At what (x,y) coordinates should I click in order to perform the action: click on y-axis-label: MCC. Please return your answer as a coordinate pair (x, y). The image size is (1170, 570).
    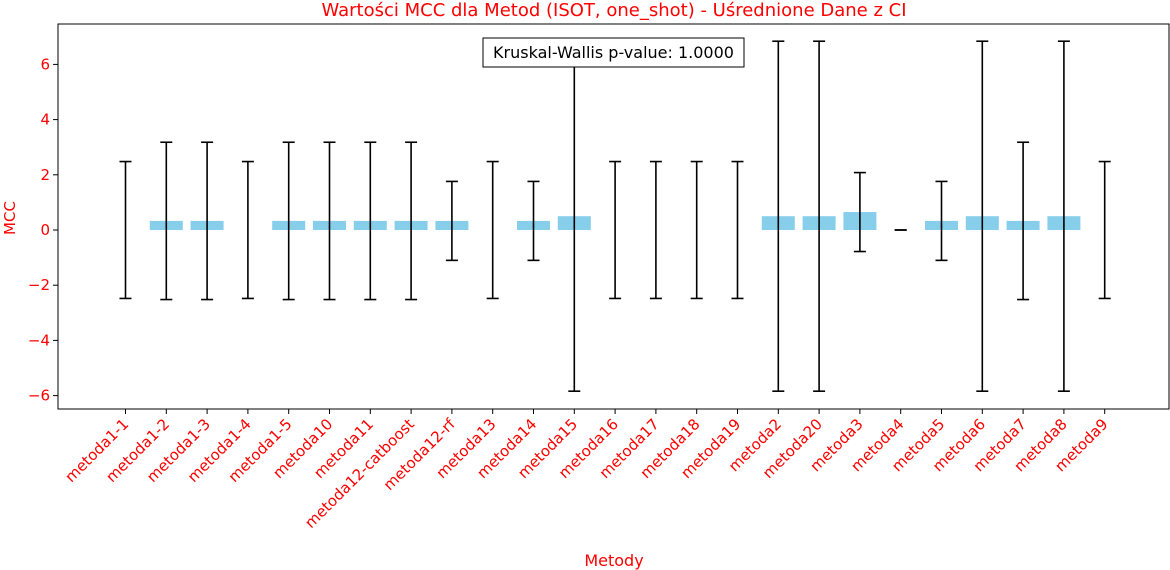
    Looking at the image, I should click on (10, 218).